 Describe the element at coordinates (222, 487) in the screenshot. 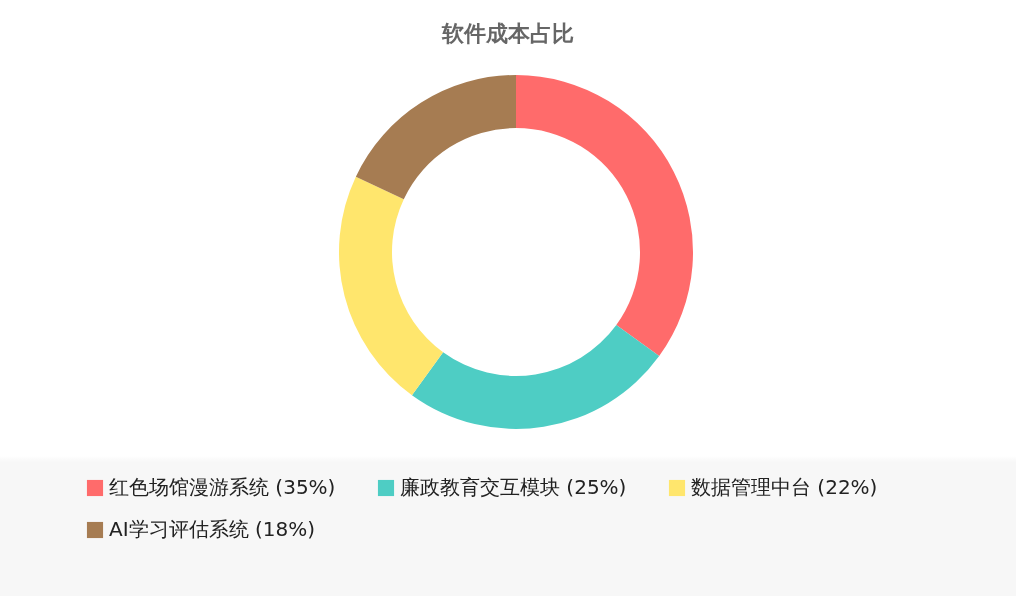

I see `legend-label: 红色场馆漫游系统 (35%)` at that location.